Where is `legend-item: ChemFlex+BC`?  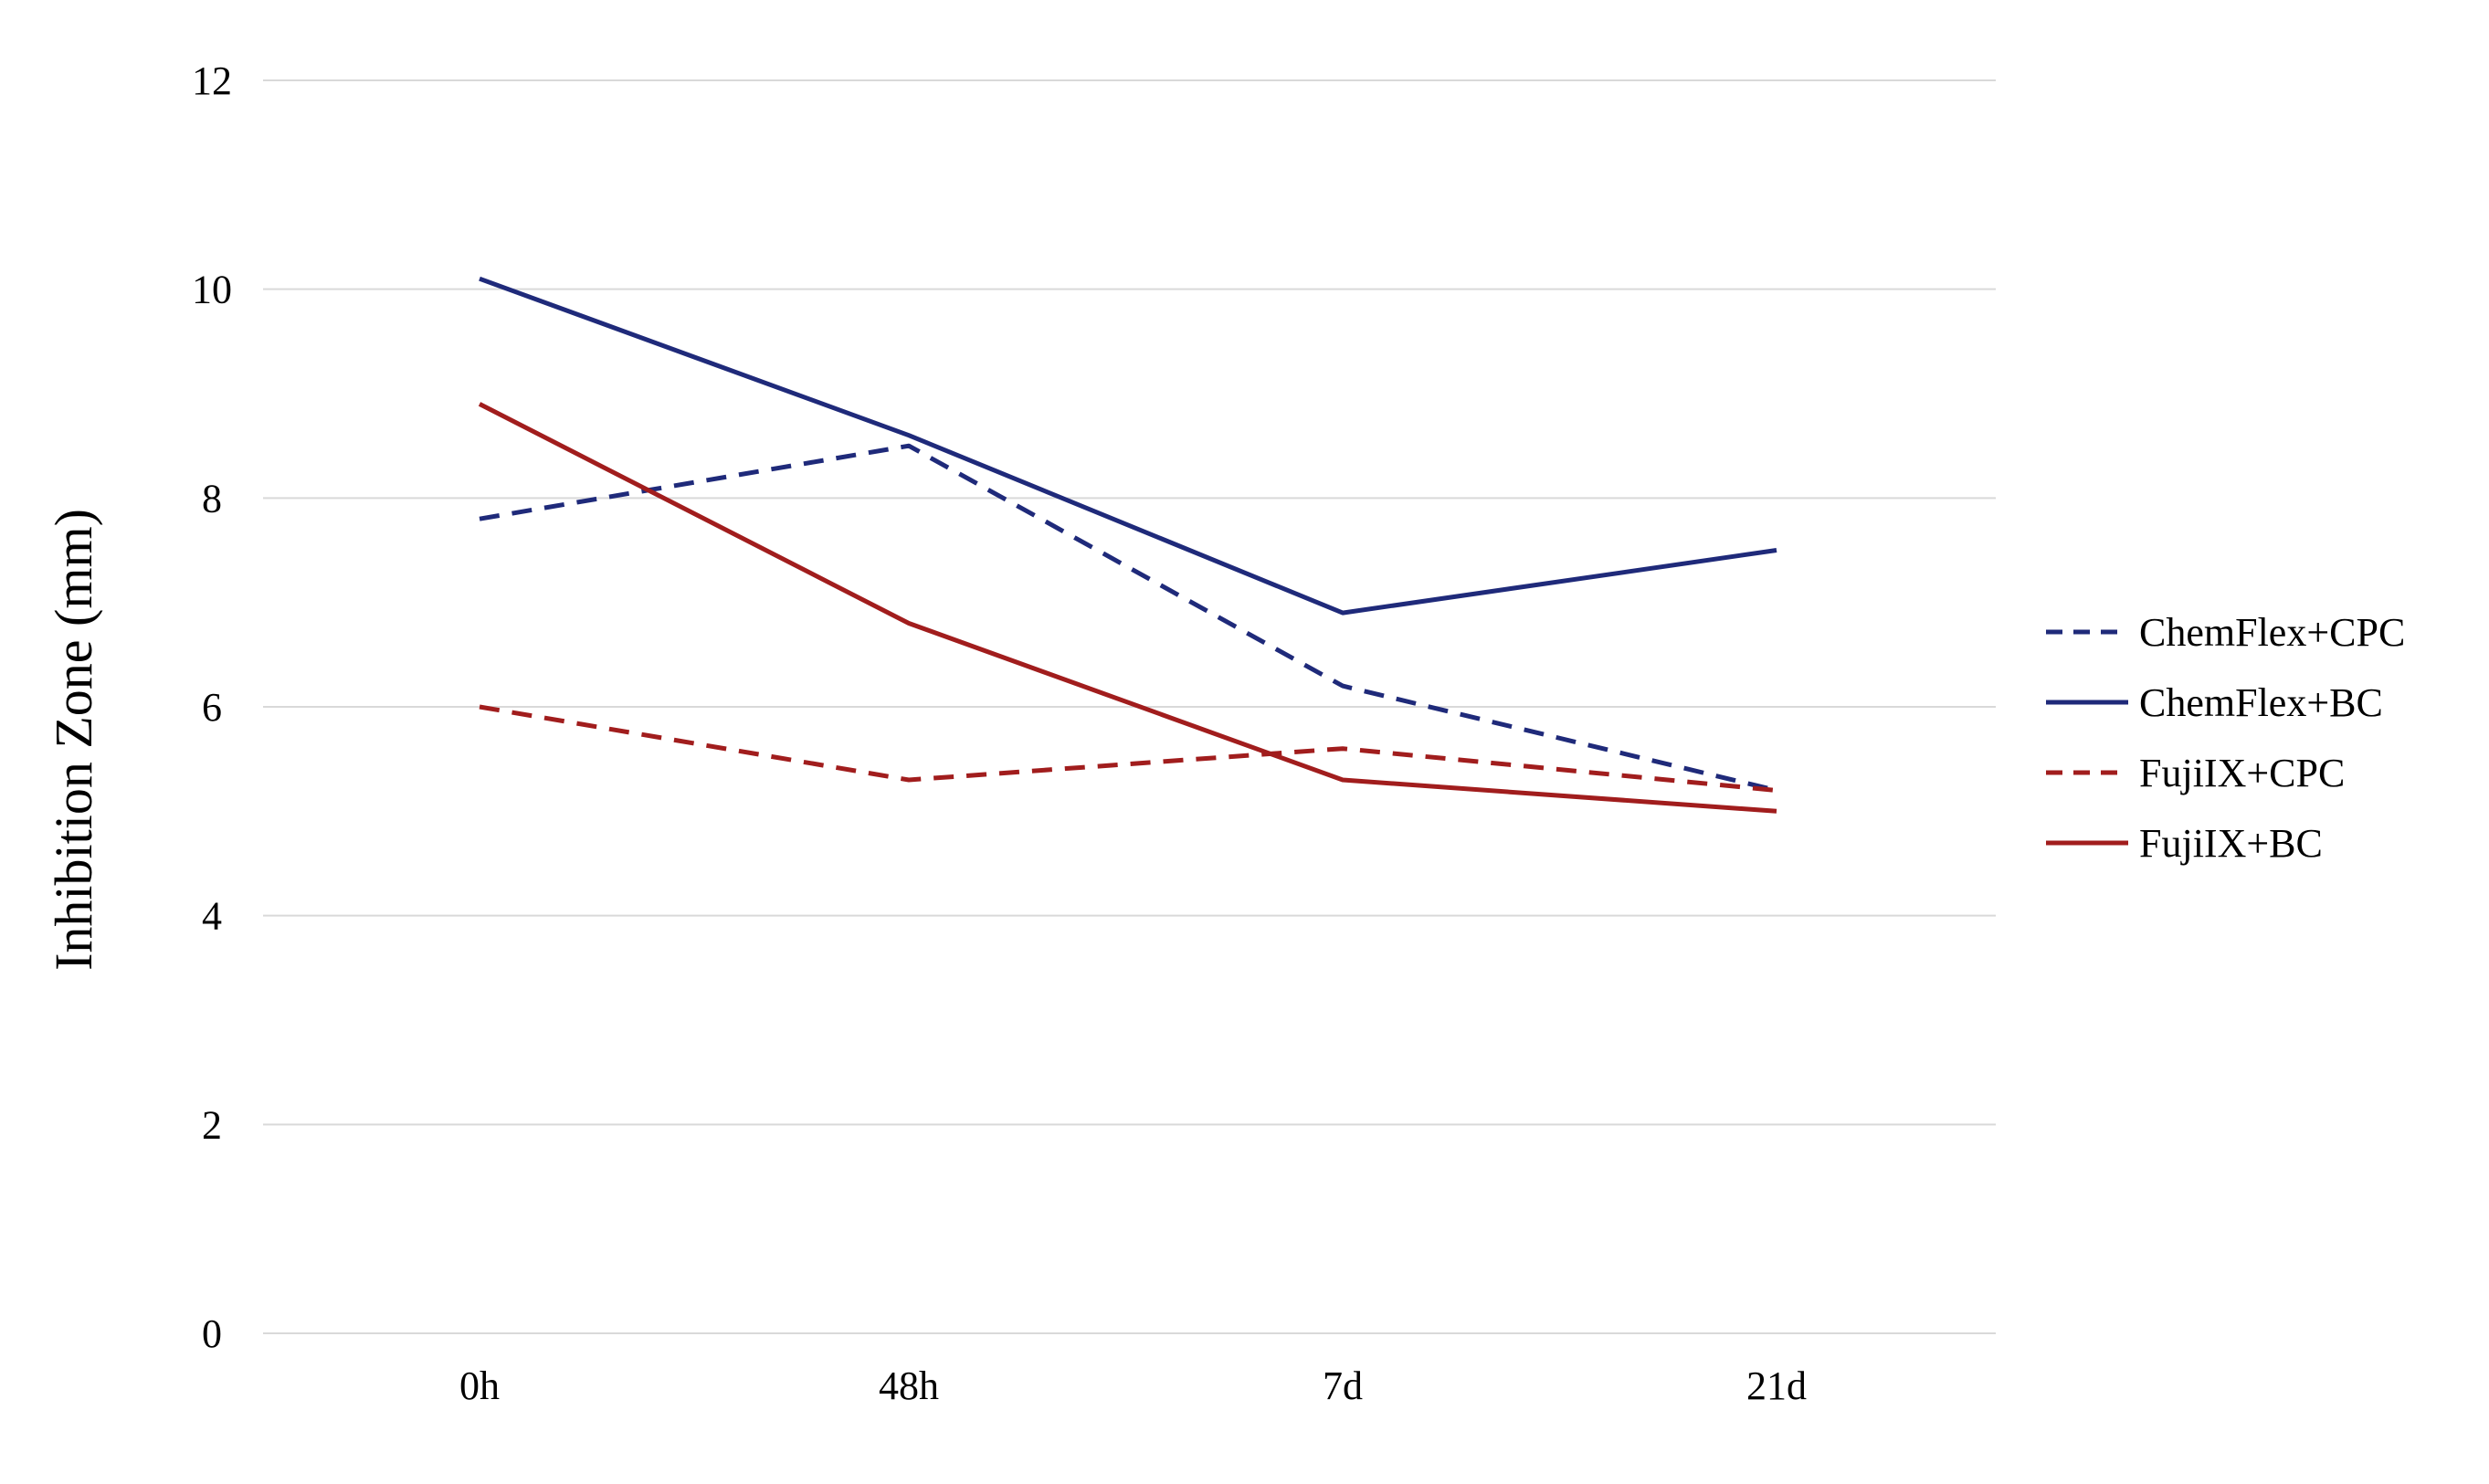 legend-item: ChemFlex+BC is located at coordinates (2214, 702).